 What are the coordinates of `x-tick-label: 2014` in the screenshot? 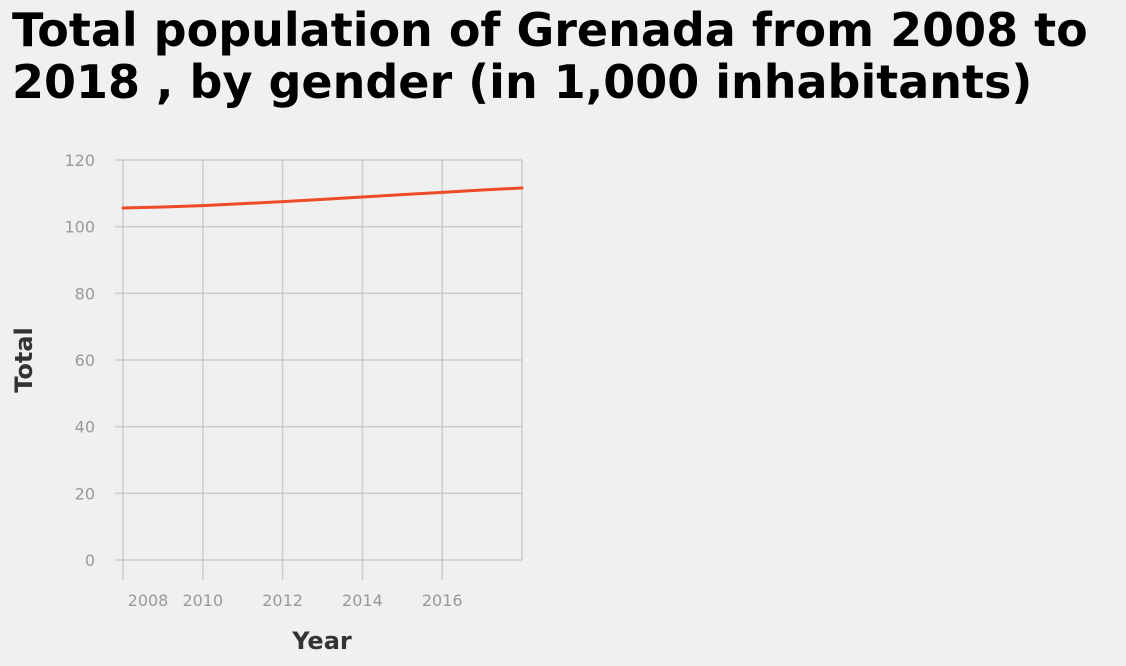 It's located at (362, 600).